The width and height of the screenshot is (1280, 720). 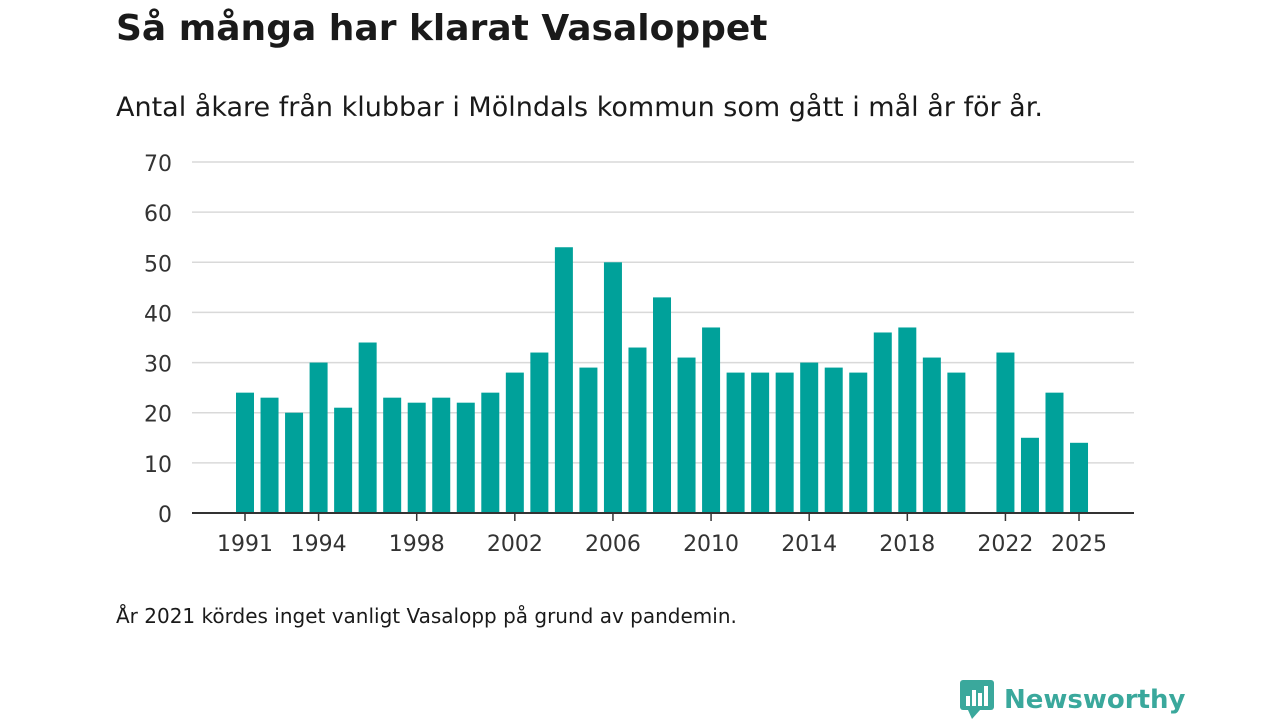 I want to click on x-tick-label: 2022, so click(x=1005, y=544).